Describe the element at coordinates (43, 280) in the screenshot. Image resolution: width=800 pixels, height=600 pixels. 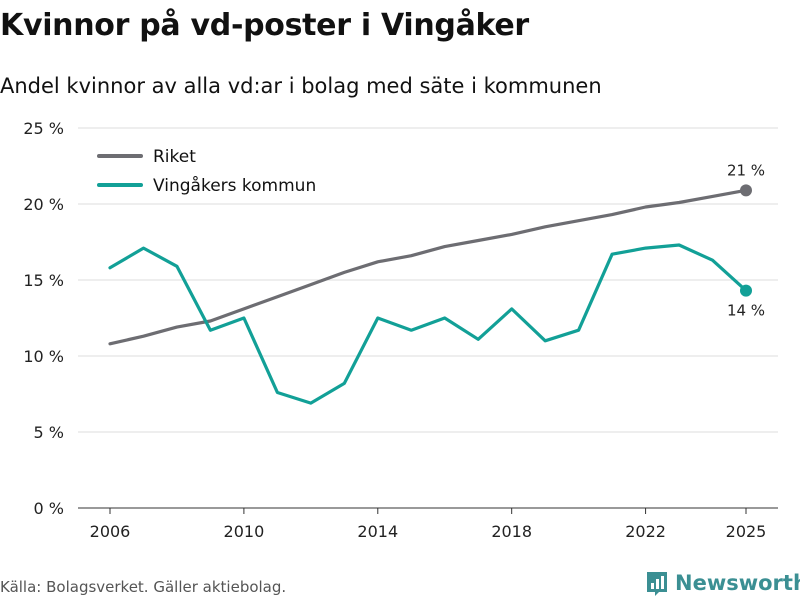
I see `y-tick-label: 15 %` at that location.